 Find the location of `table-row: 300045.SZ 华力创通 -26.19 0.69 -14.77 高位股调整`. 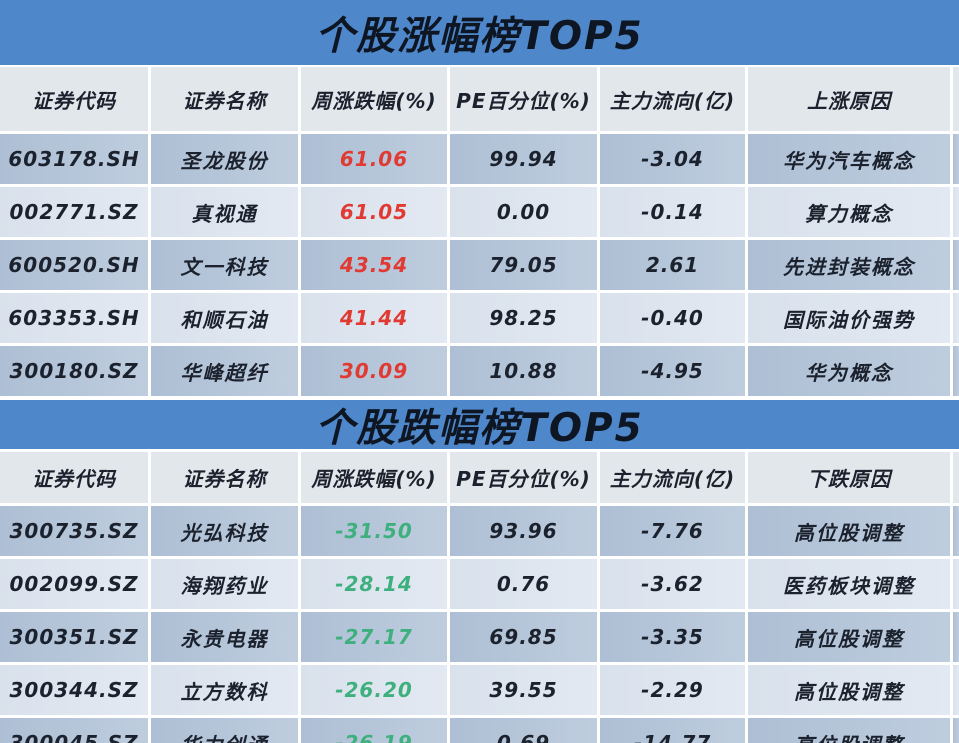

table-row: 300045.SZ 华力创通 -26.19 0.69 -14.77 高位股调整 is located at coordinates (479, 730).